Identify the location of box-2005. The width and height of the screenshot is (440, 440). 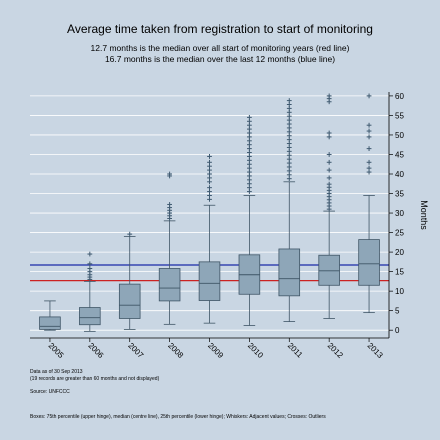
(50, 315).